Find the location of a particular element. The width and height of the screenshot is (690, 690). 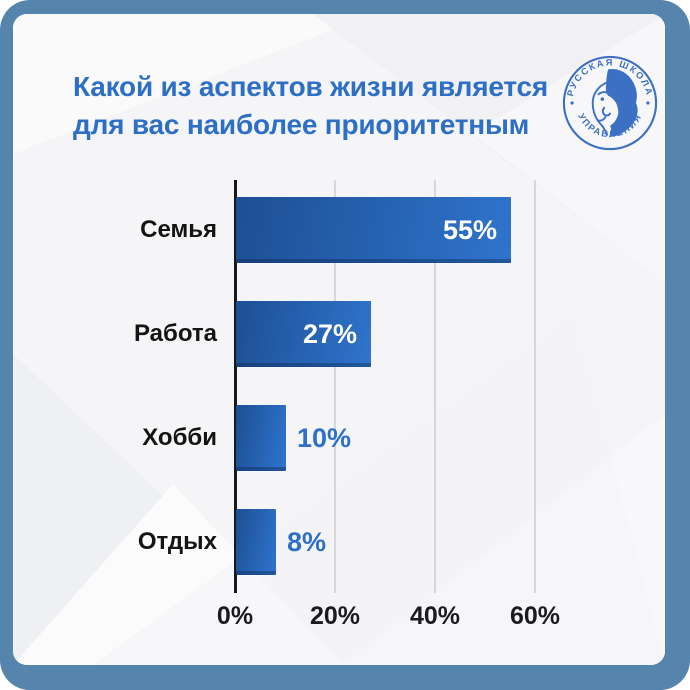

lion-emblem-icon: РУССКАЯ ШКОЛА УПРАВЛЕНИЯ is located at coordinates (610, 103).